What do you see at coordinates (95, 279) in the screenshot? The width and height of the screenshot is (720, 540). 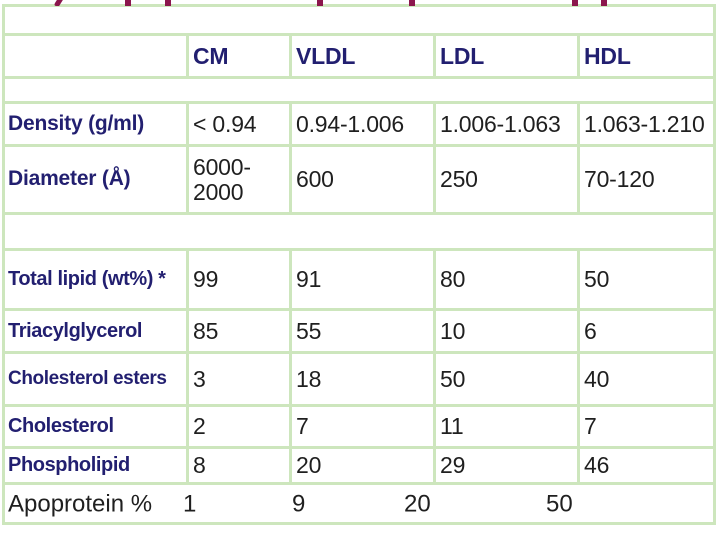 I see `row-label-total-lipid: Total lipid (wt%) *` at bounding box center [95, 279].